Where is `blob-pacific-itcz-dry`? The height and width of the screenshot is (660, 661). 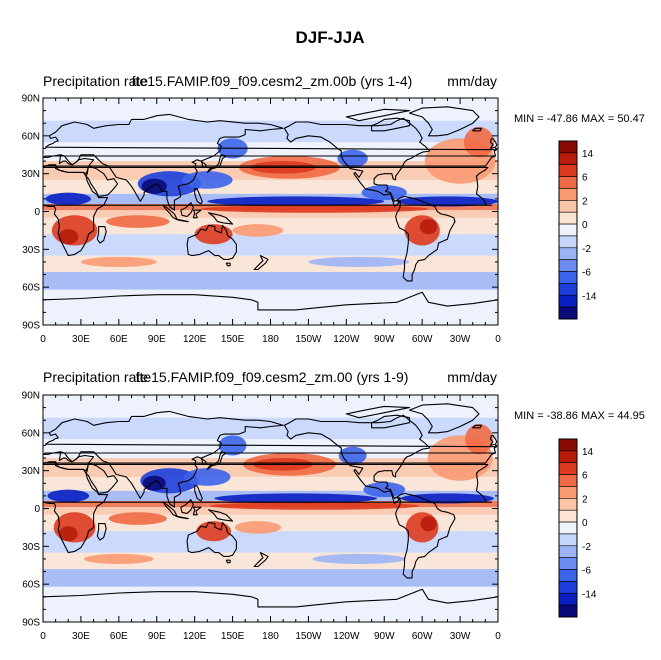
blob-pacific-itcz-dry is located at coordinates (296, 201).